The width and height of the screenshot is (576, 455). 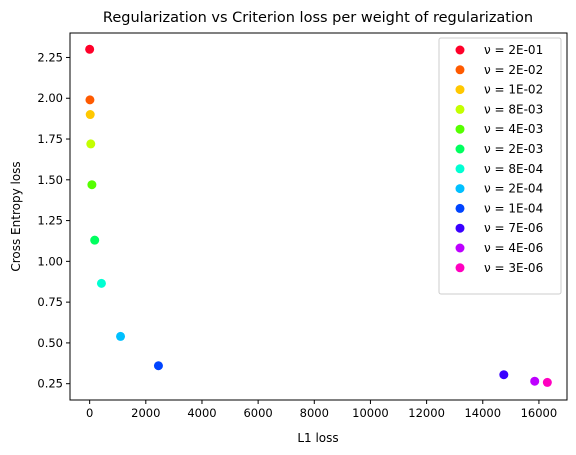 What do you see at coordinates (145, 413) in the screenshot?
I see `x-tick-label: 2000` at bounding box center [145, 413].